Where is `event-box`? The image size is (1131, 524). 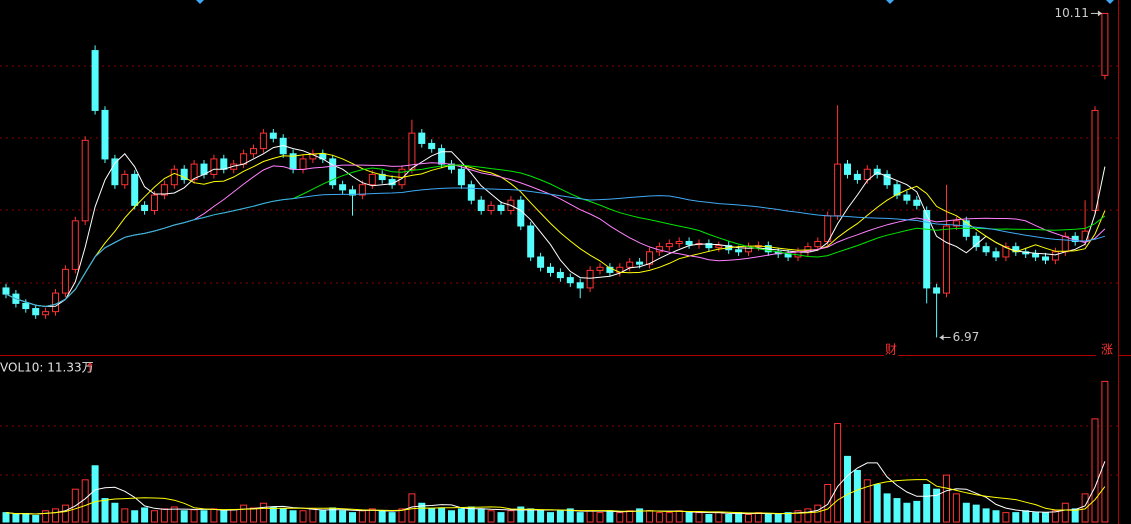
event-box is located at coordinates (1107, 350).